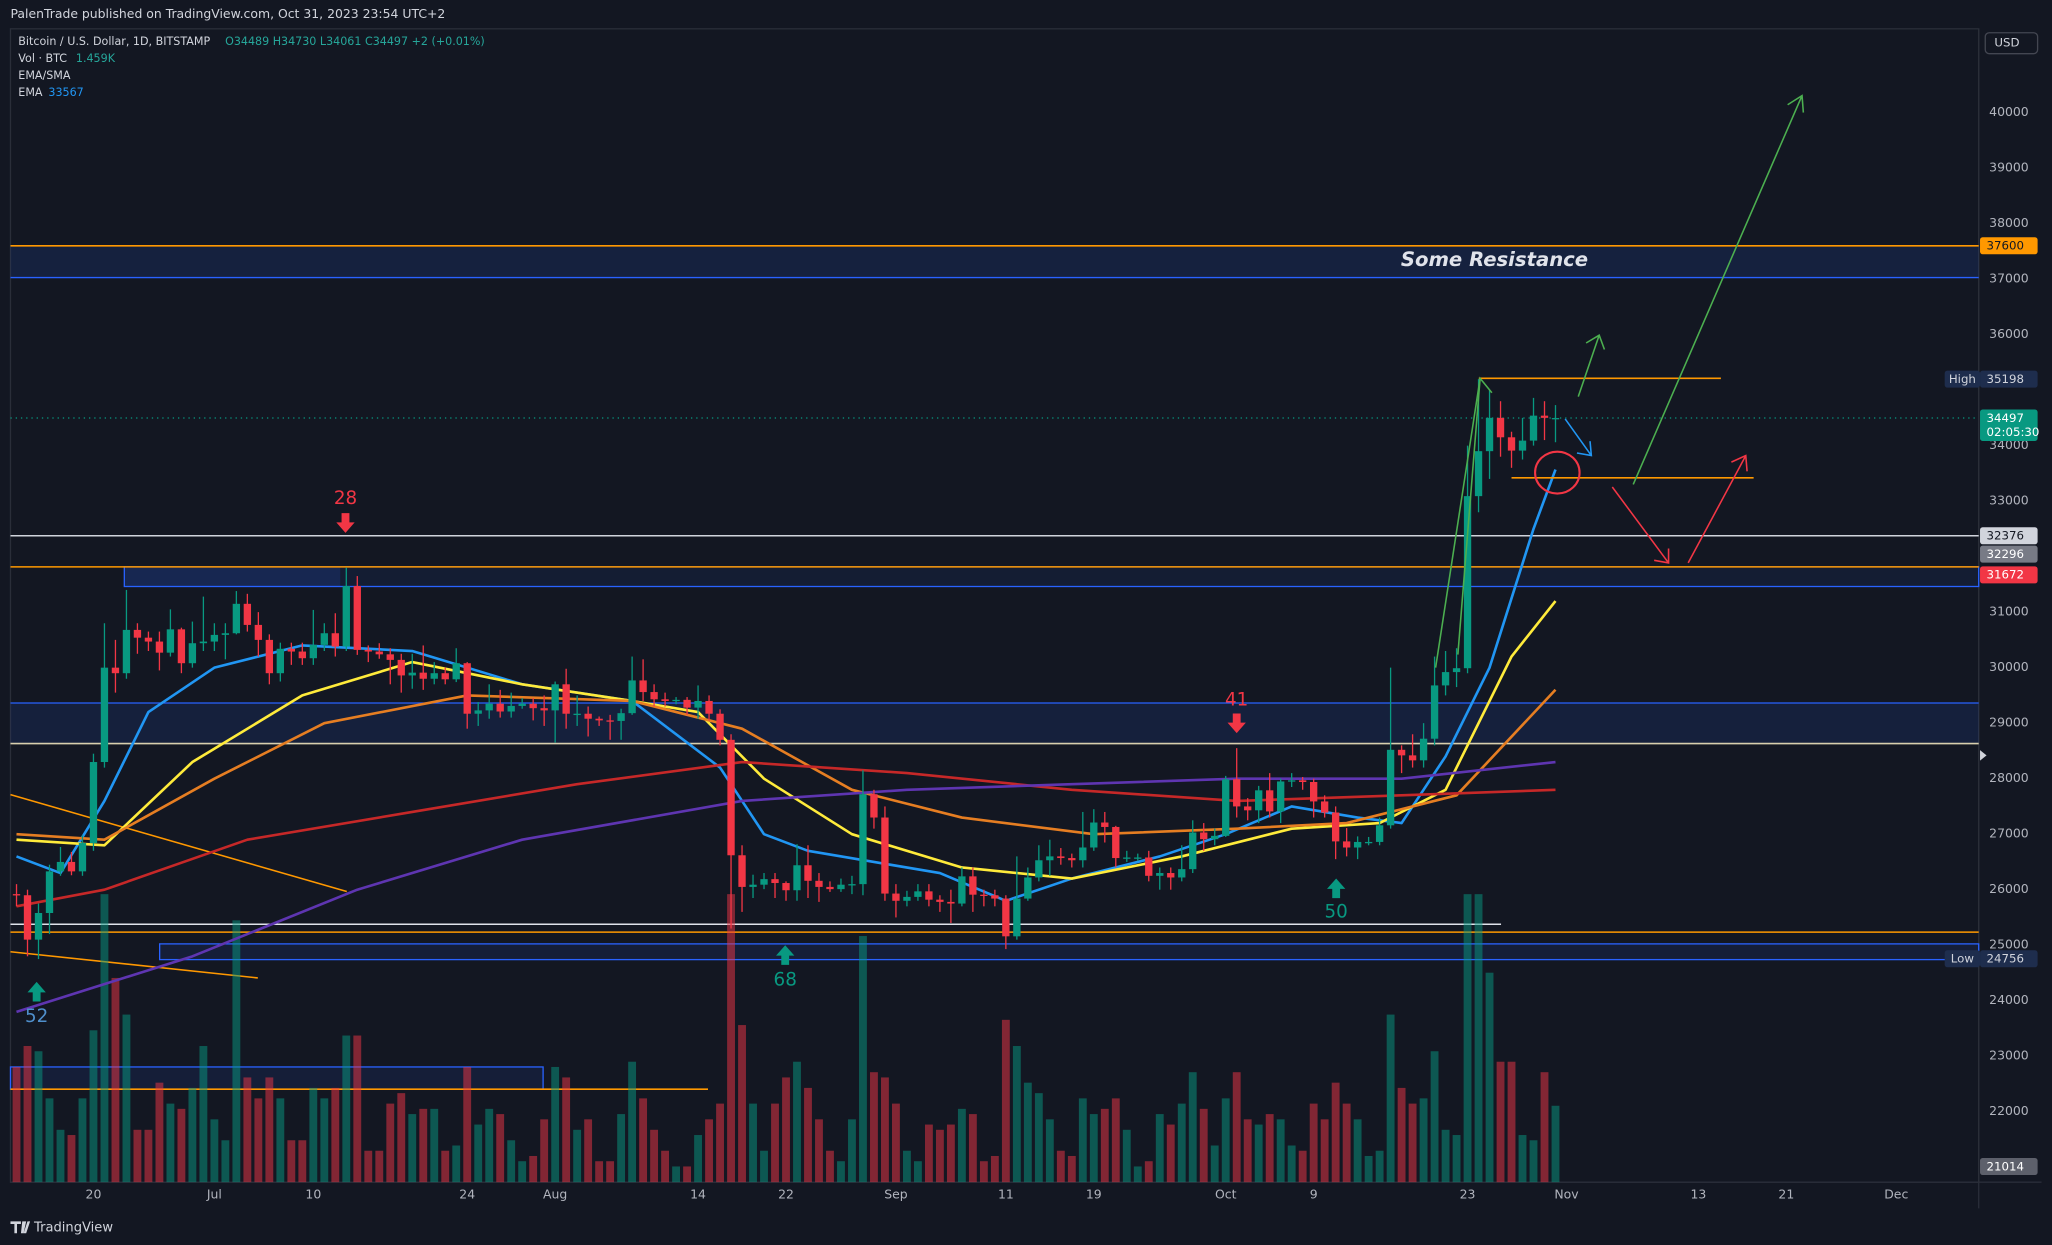  Describe the element at coordinates (1896, 1194) in the screenshot. I see `x-tick-label: Dec` at that location.